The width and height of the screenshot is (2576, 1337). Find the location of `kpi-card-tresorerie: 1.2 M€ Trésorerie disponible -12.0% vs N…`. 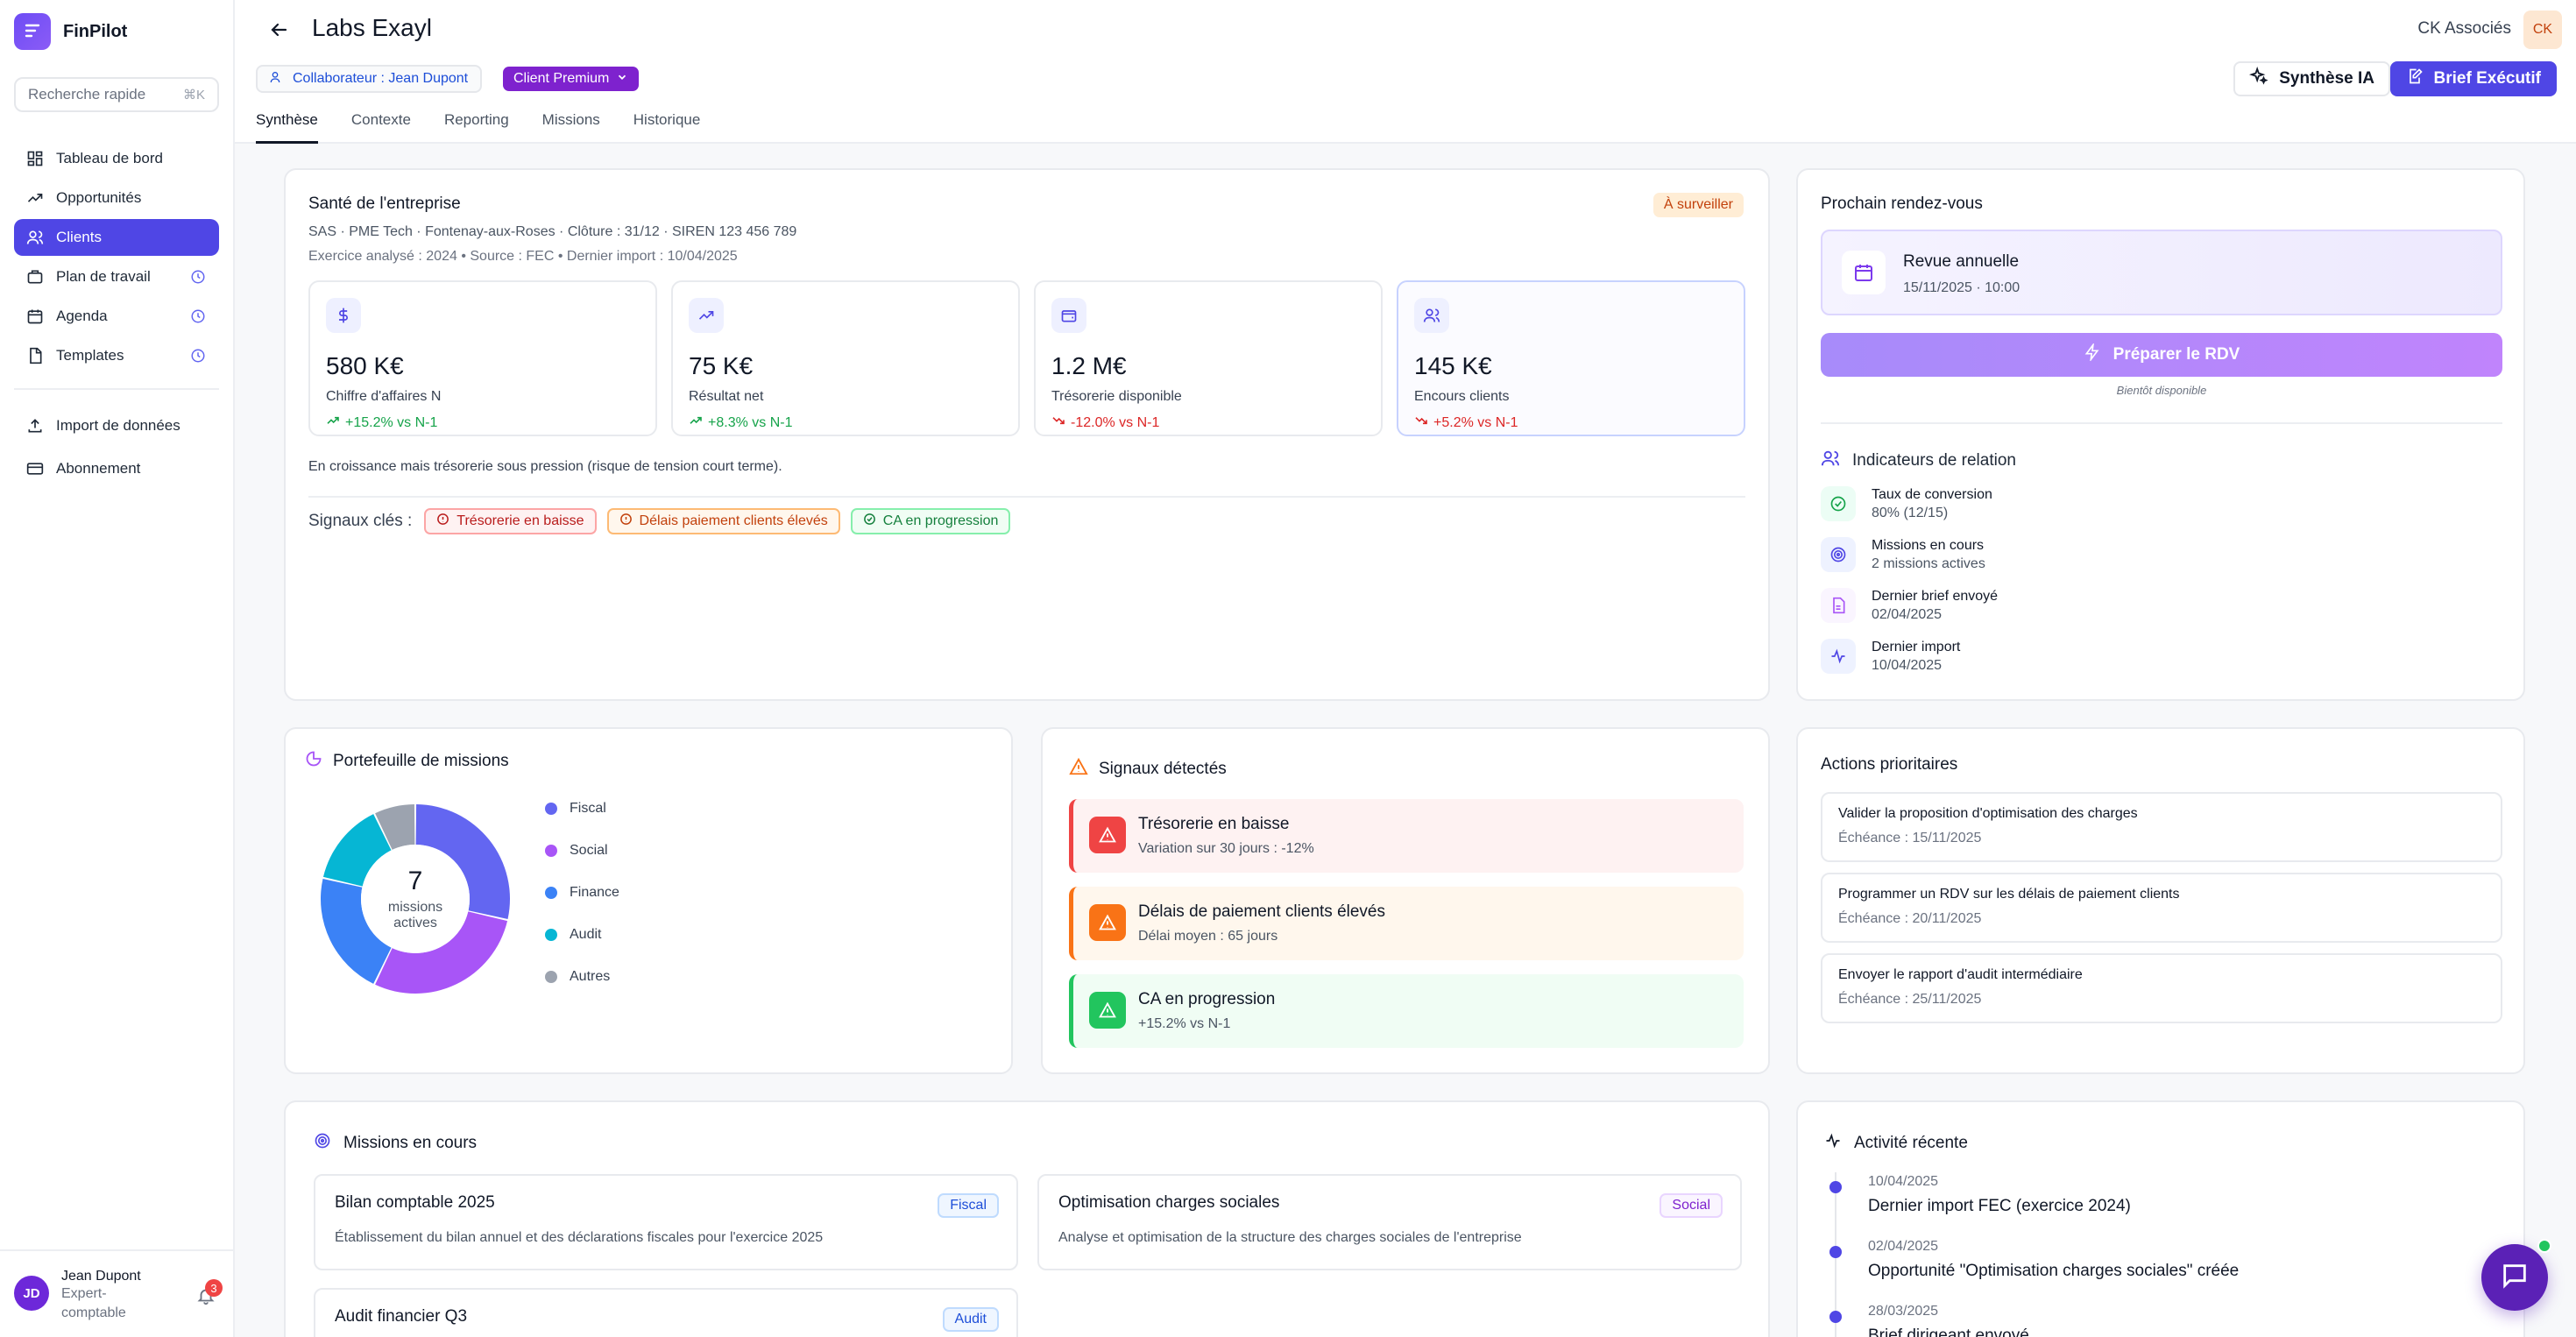

kpi-card-tresorerie: 1.2 M€ Trésorerie disponible -12.0% vs N… is located at coordinates (1208, 358).